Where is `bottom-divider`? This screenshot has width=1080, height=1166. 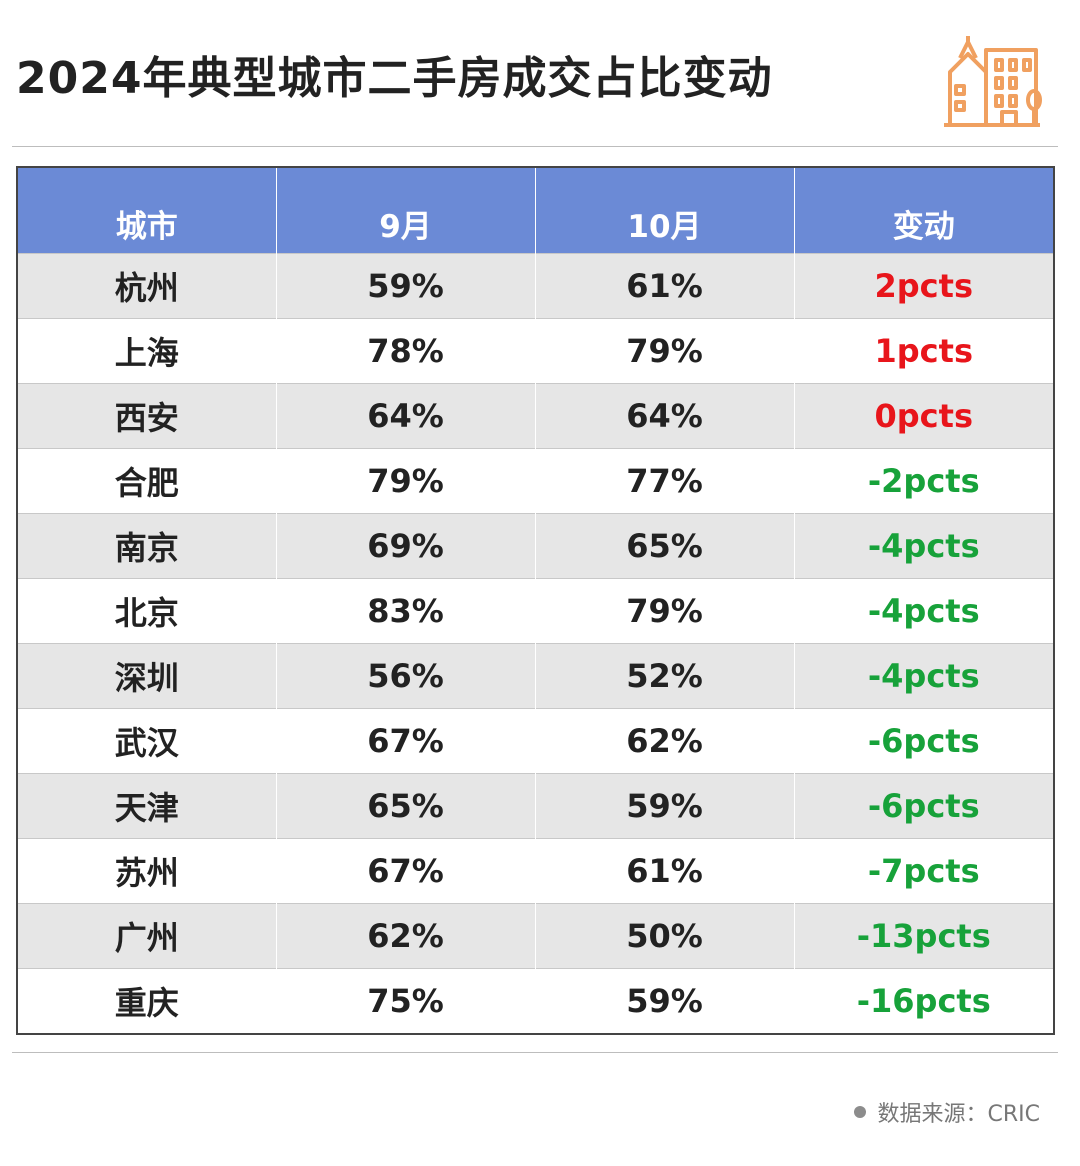
bottom-divider is located at coordinates (535, 1052).